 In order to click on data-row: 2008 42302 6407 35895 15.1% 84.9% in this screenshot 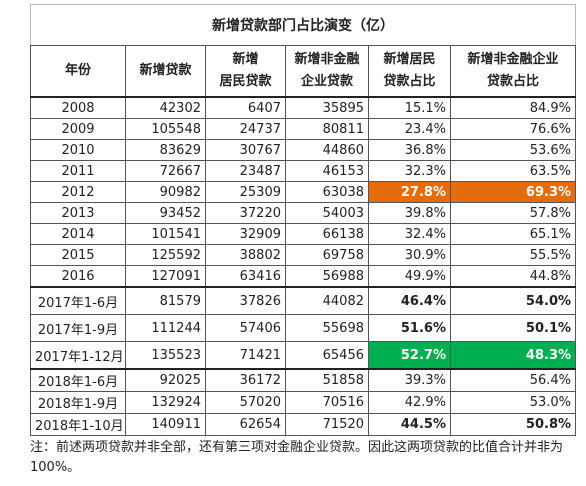, I will do `click(303, 107)`.